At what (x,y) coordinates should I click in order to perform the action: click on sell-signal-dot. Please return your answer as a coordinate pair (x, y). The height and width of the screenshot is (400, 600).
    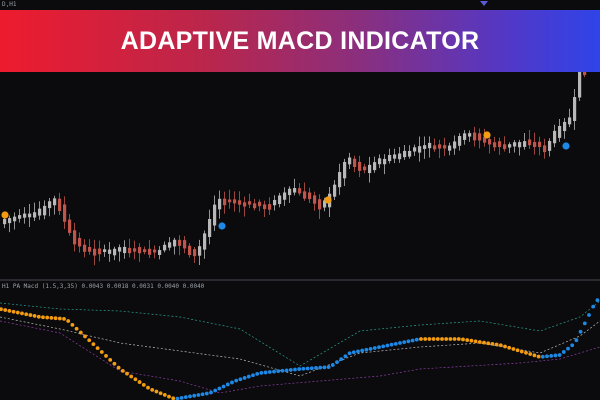
    Looking at the image, I should click on (5, 215).